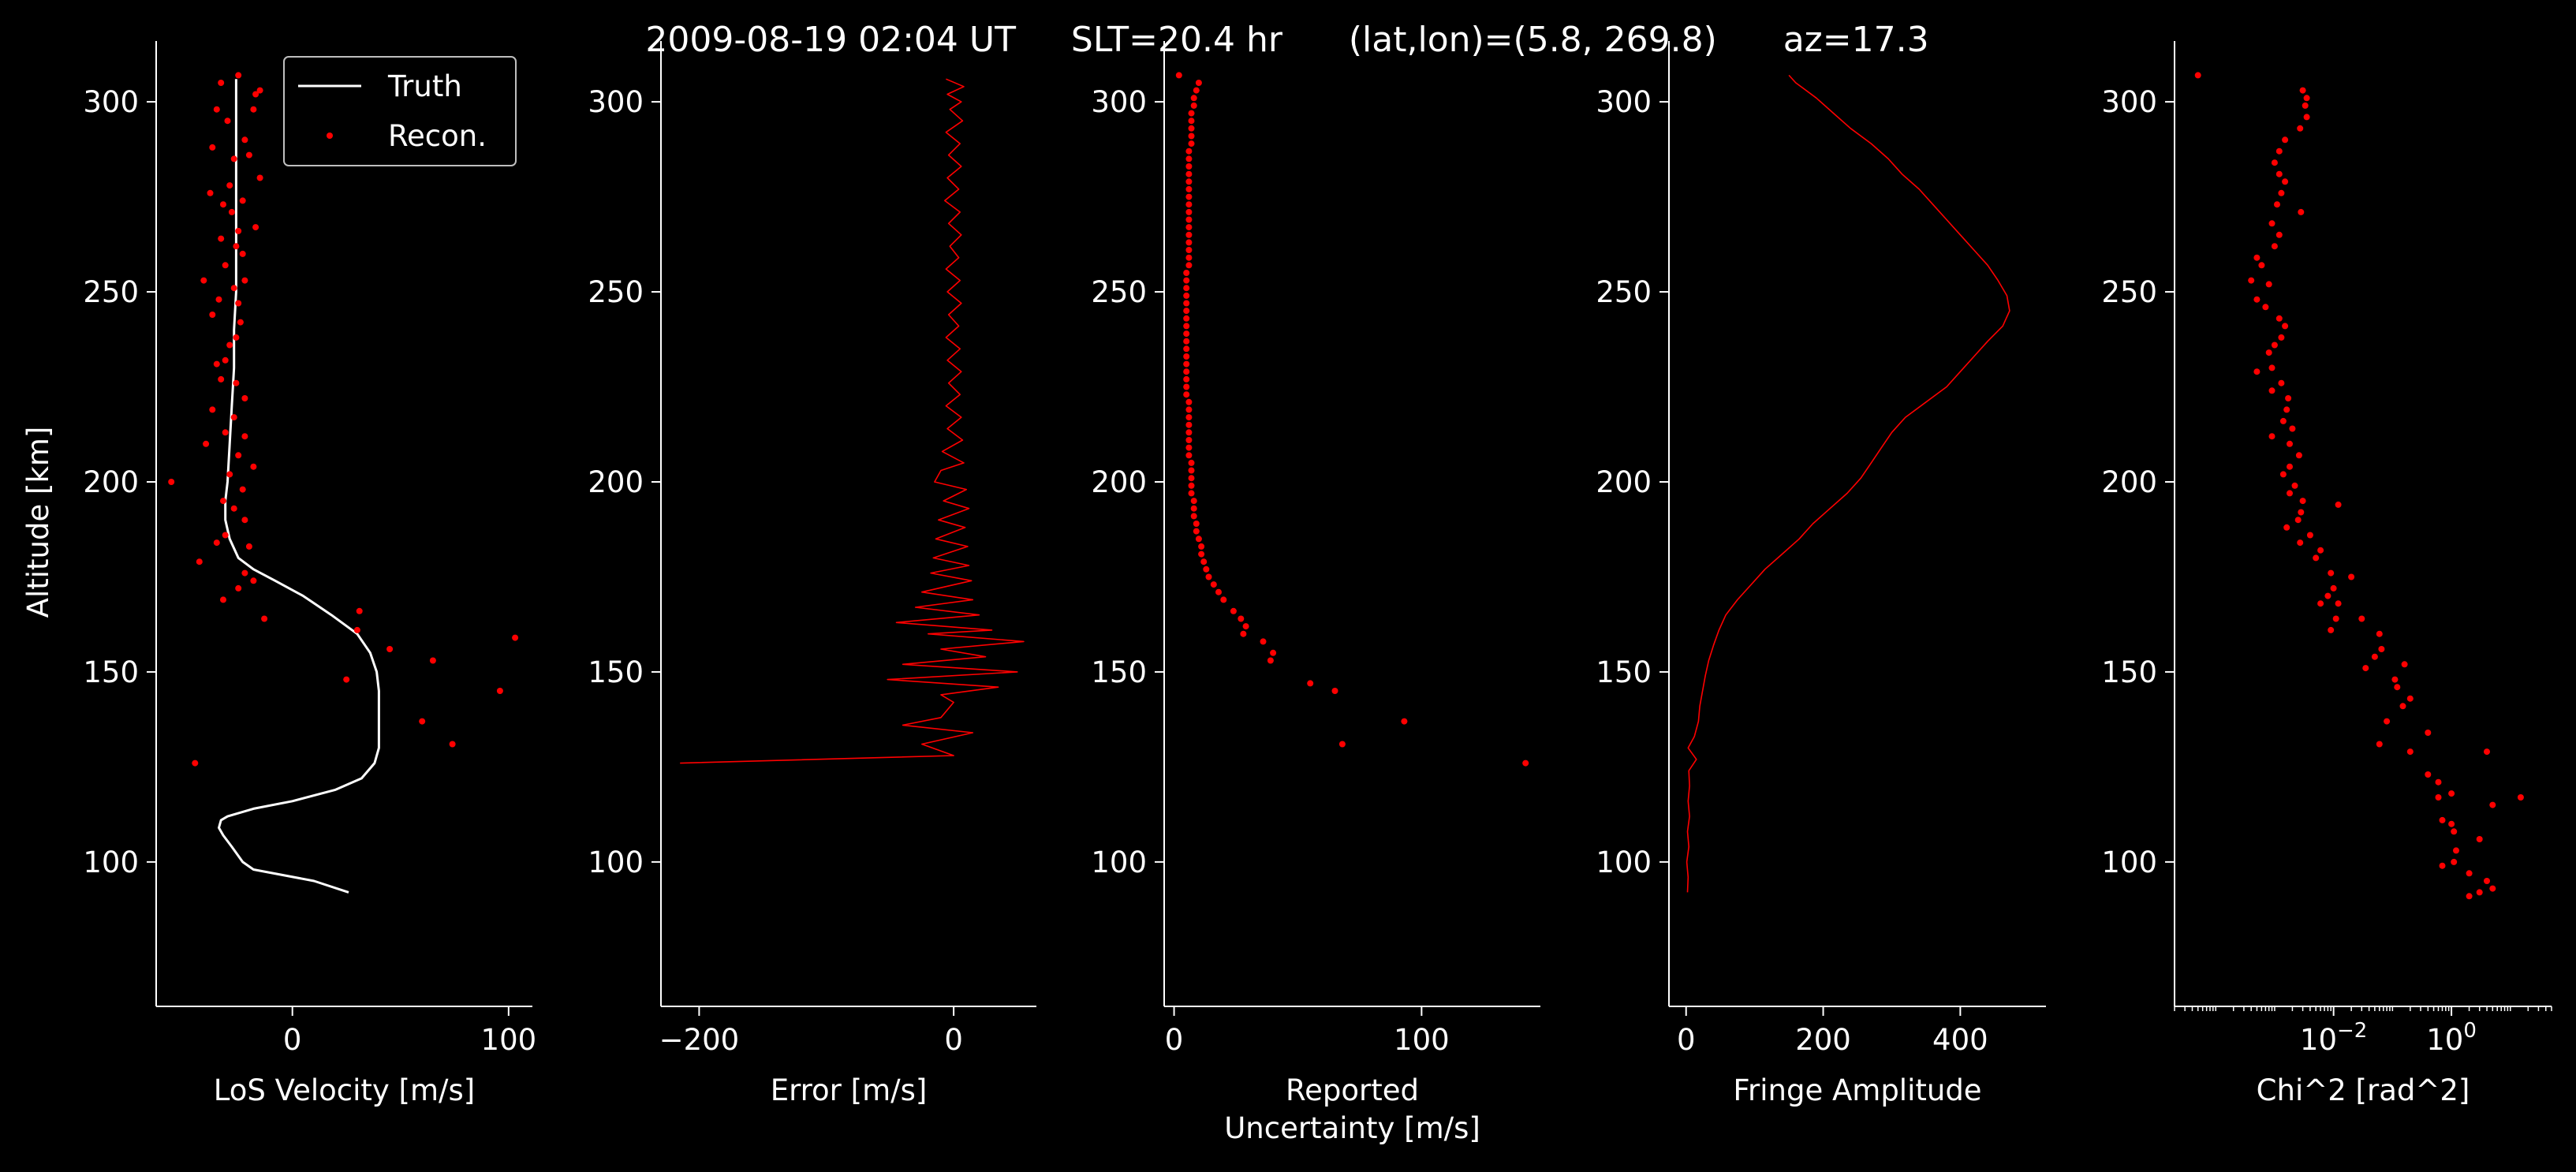 The height and width of the screenshot is (1172, 2576). What do you see at coordinates (2363, 1090) in the screenshot?
I see `x-axis-label: Chi^2 [rad^2]` at bounding box center [2363, 1090].